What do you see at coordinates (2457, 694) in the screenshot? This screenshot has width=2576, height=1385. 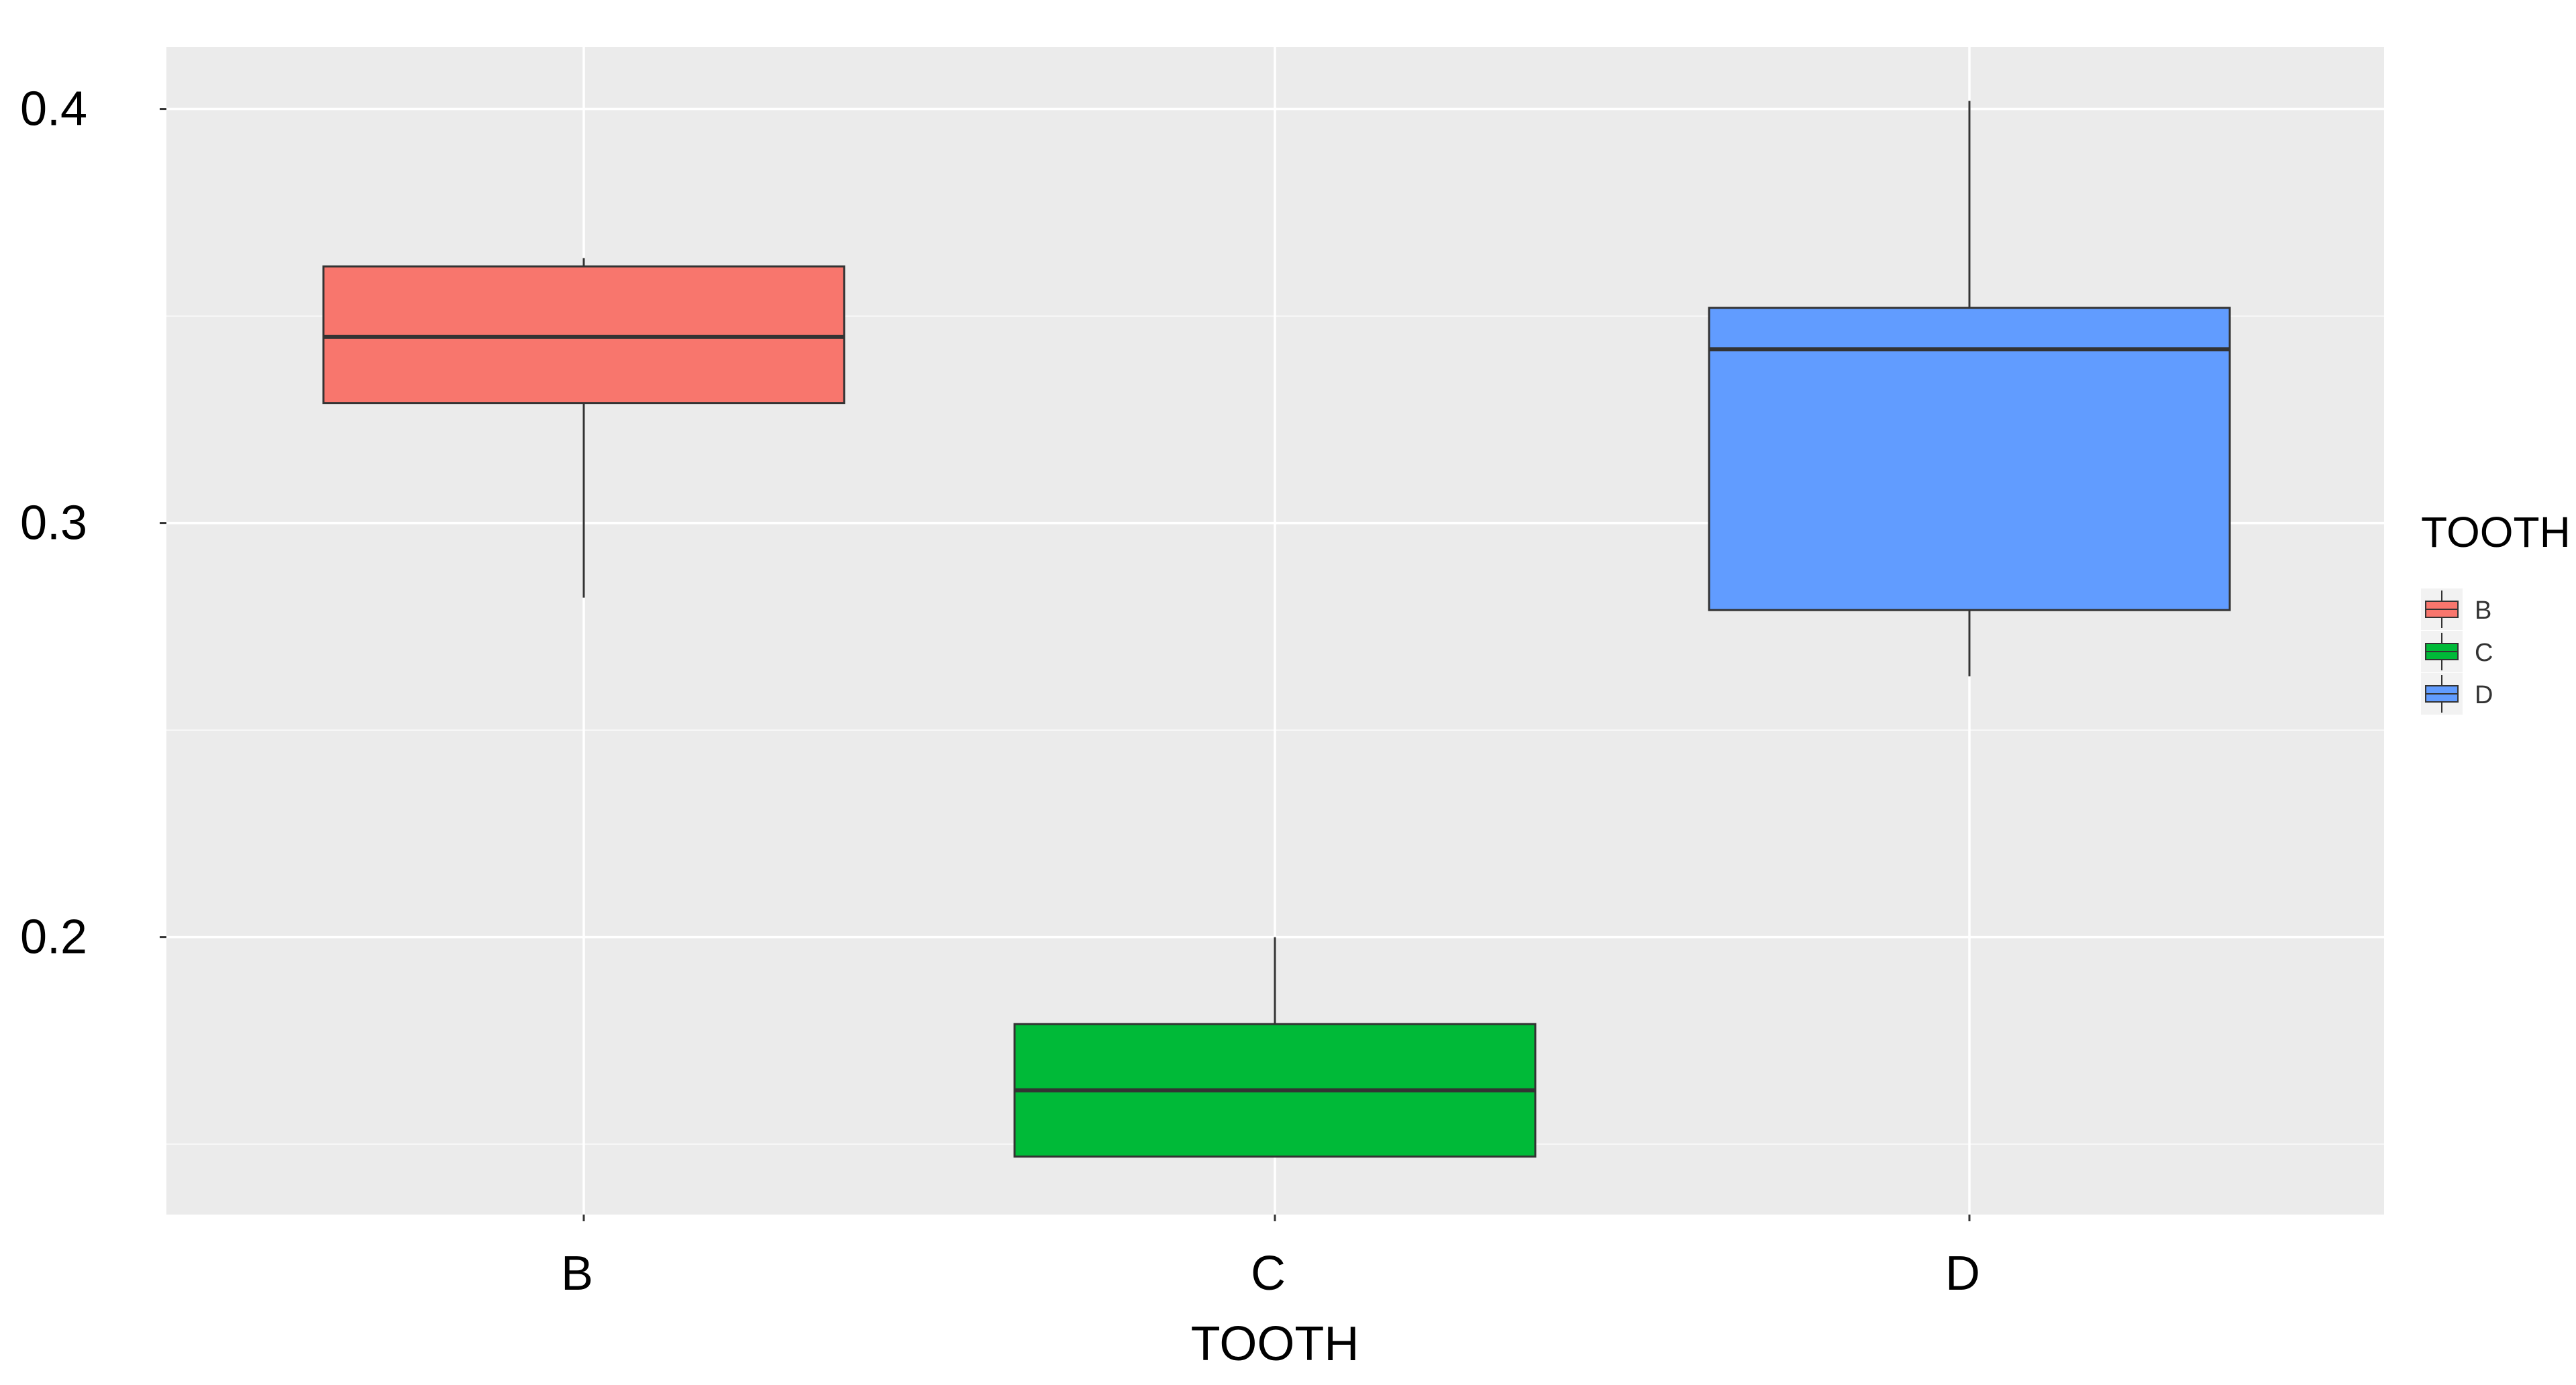 I see `legend-item-D: D` at bounding box center [2457, 694].